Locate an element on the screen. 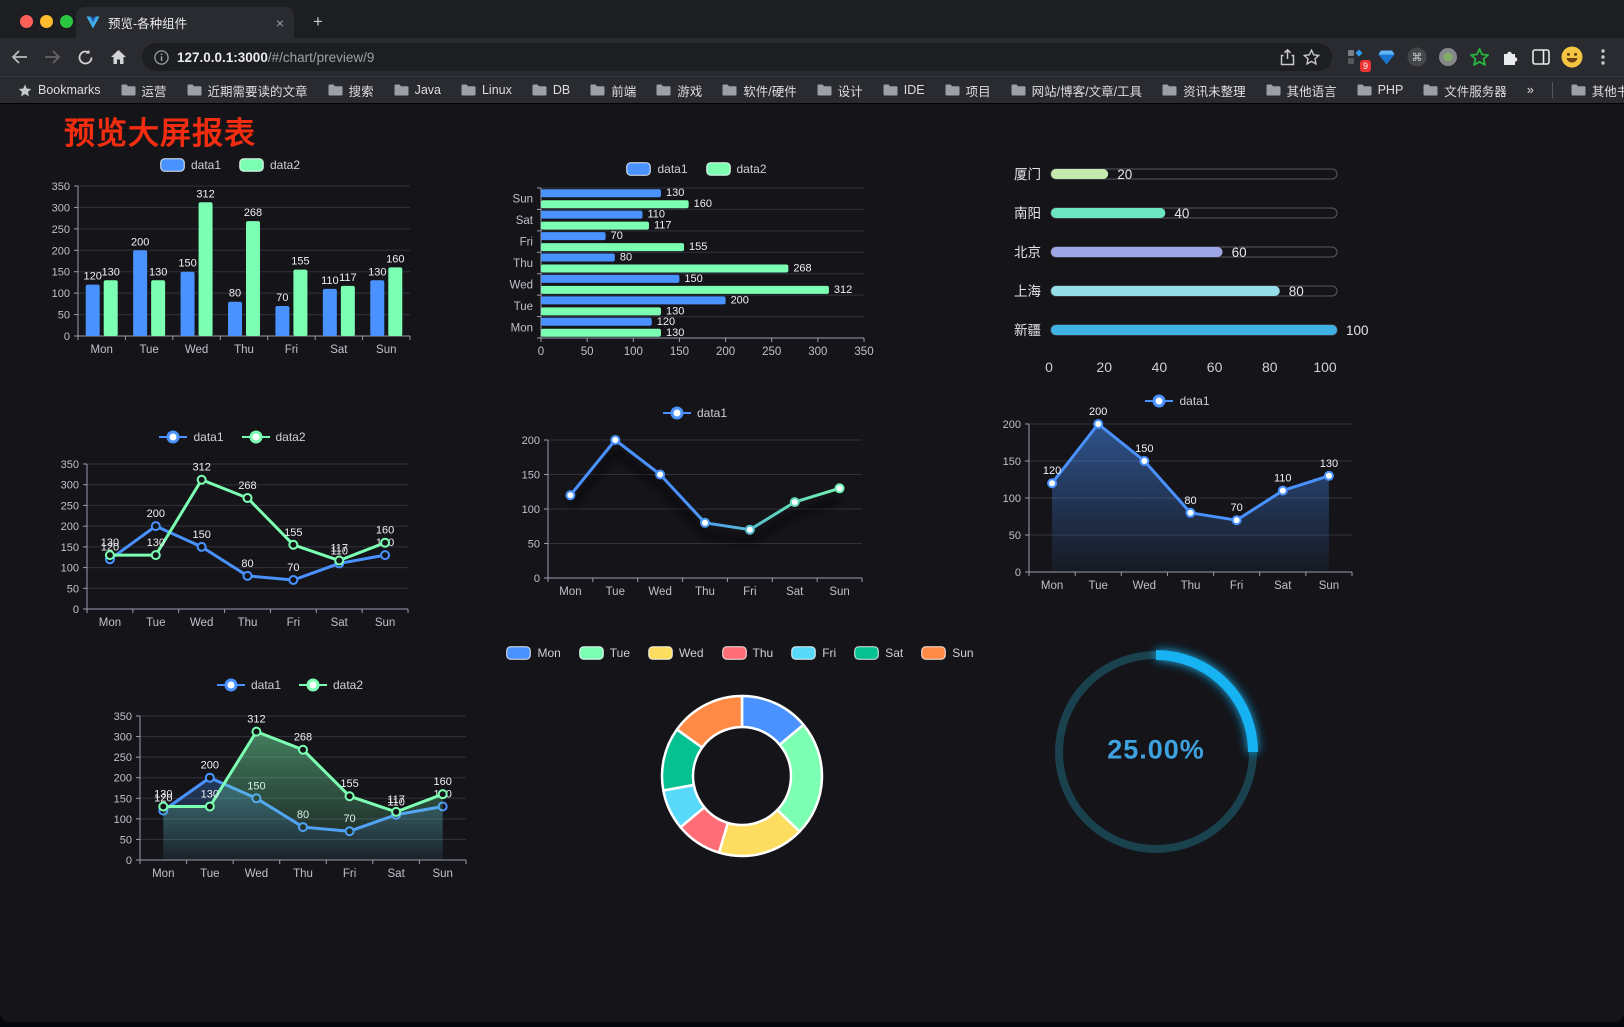 The image size is (1624, 1027). bookmark-folder: 搜索 is located at coordinates (351, 90).